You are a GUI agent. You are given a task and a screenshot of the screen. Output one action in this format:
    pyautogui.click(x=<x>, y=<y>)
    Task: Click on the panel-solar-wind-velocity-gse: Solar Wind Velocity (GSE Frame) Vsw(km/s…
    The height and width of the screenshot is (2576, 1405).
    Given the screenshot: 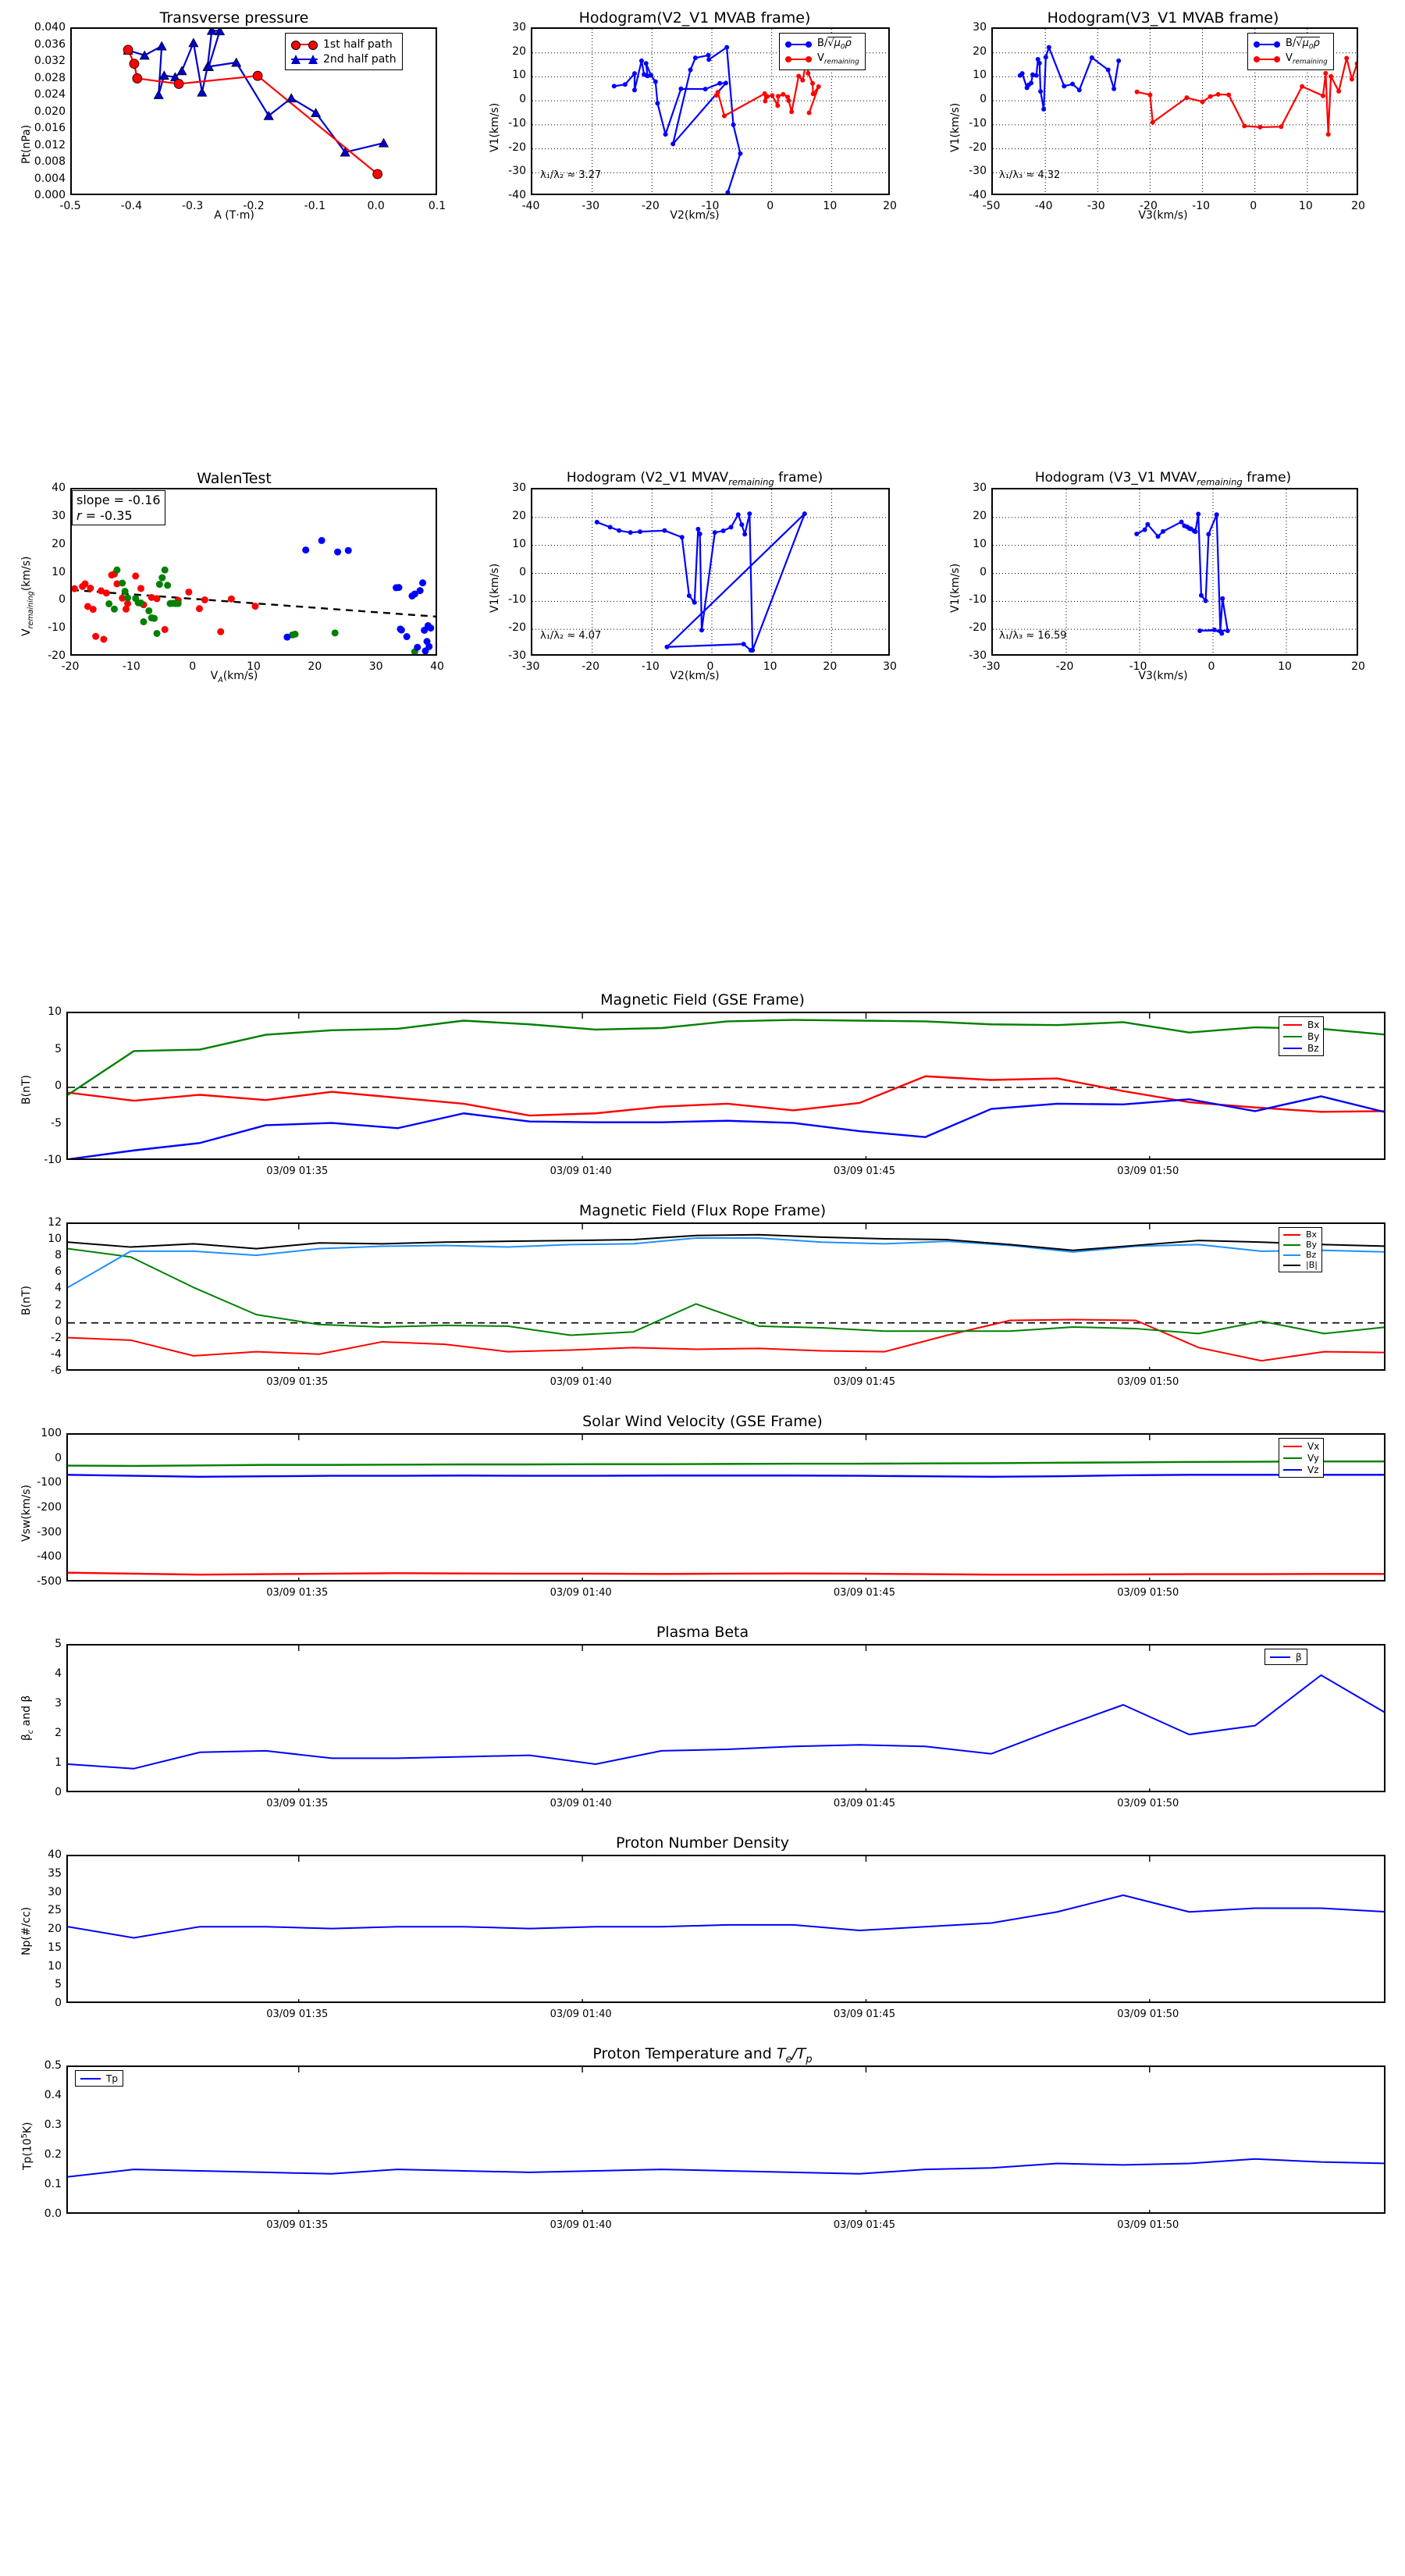 What is the action you would take?
    pyautogui.click(x=703, y=1510)
    